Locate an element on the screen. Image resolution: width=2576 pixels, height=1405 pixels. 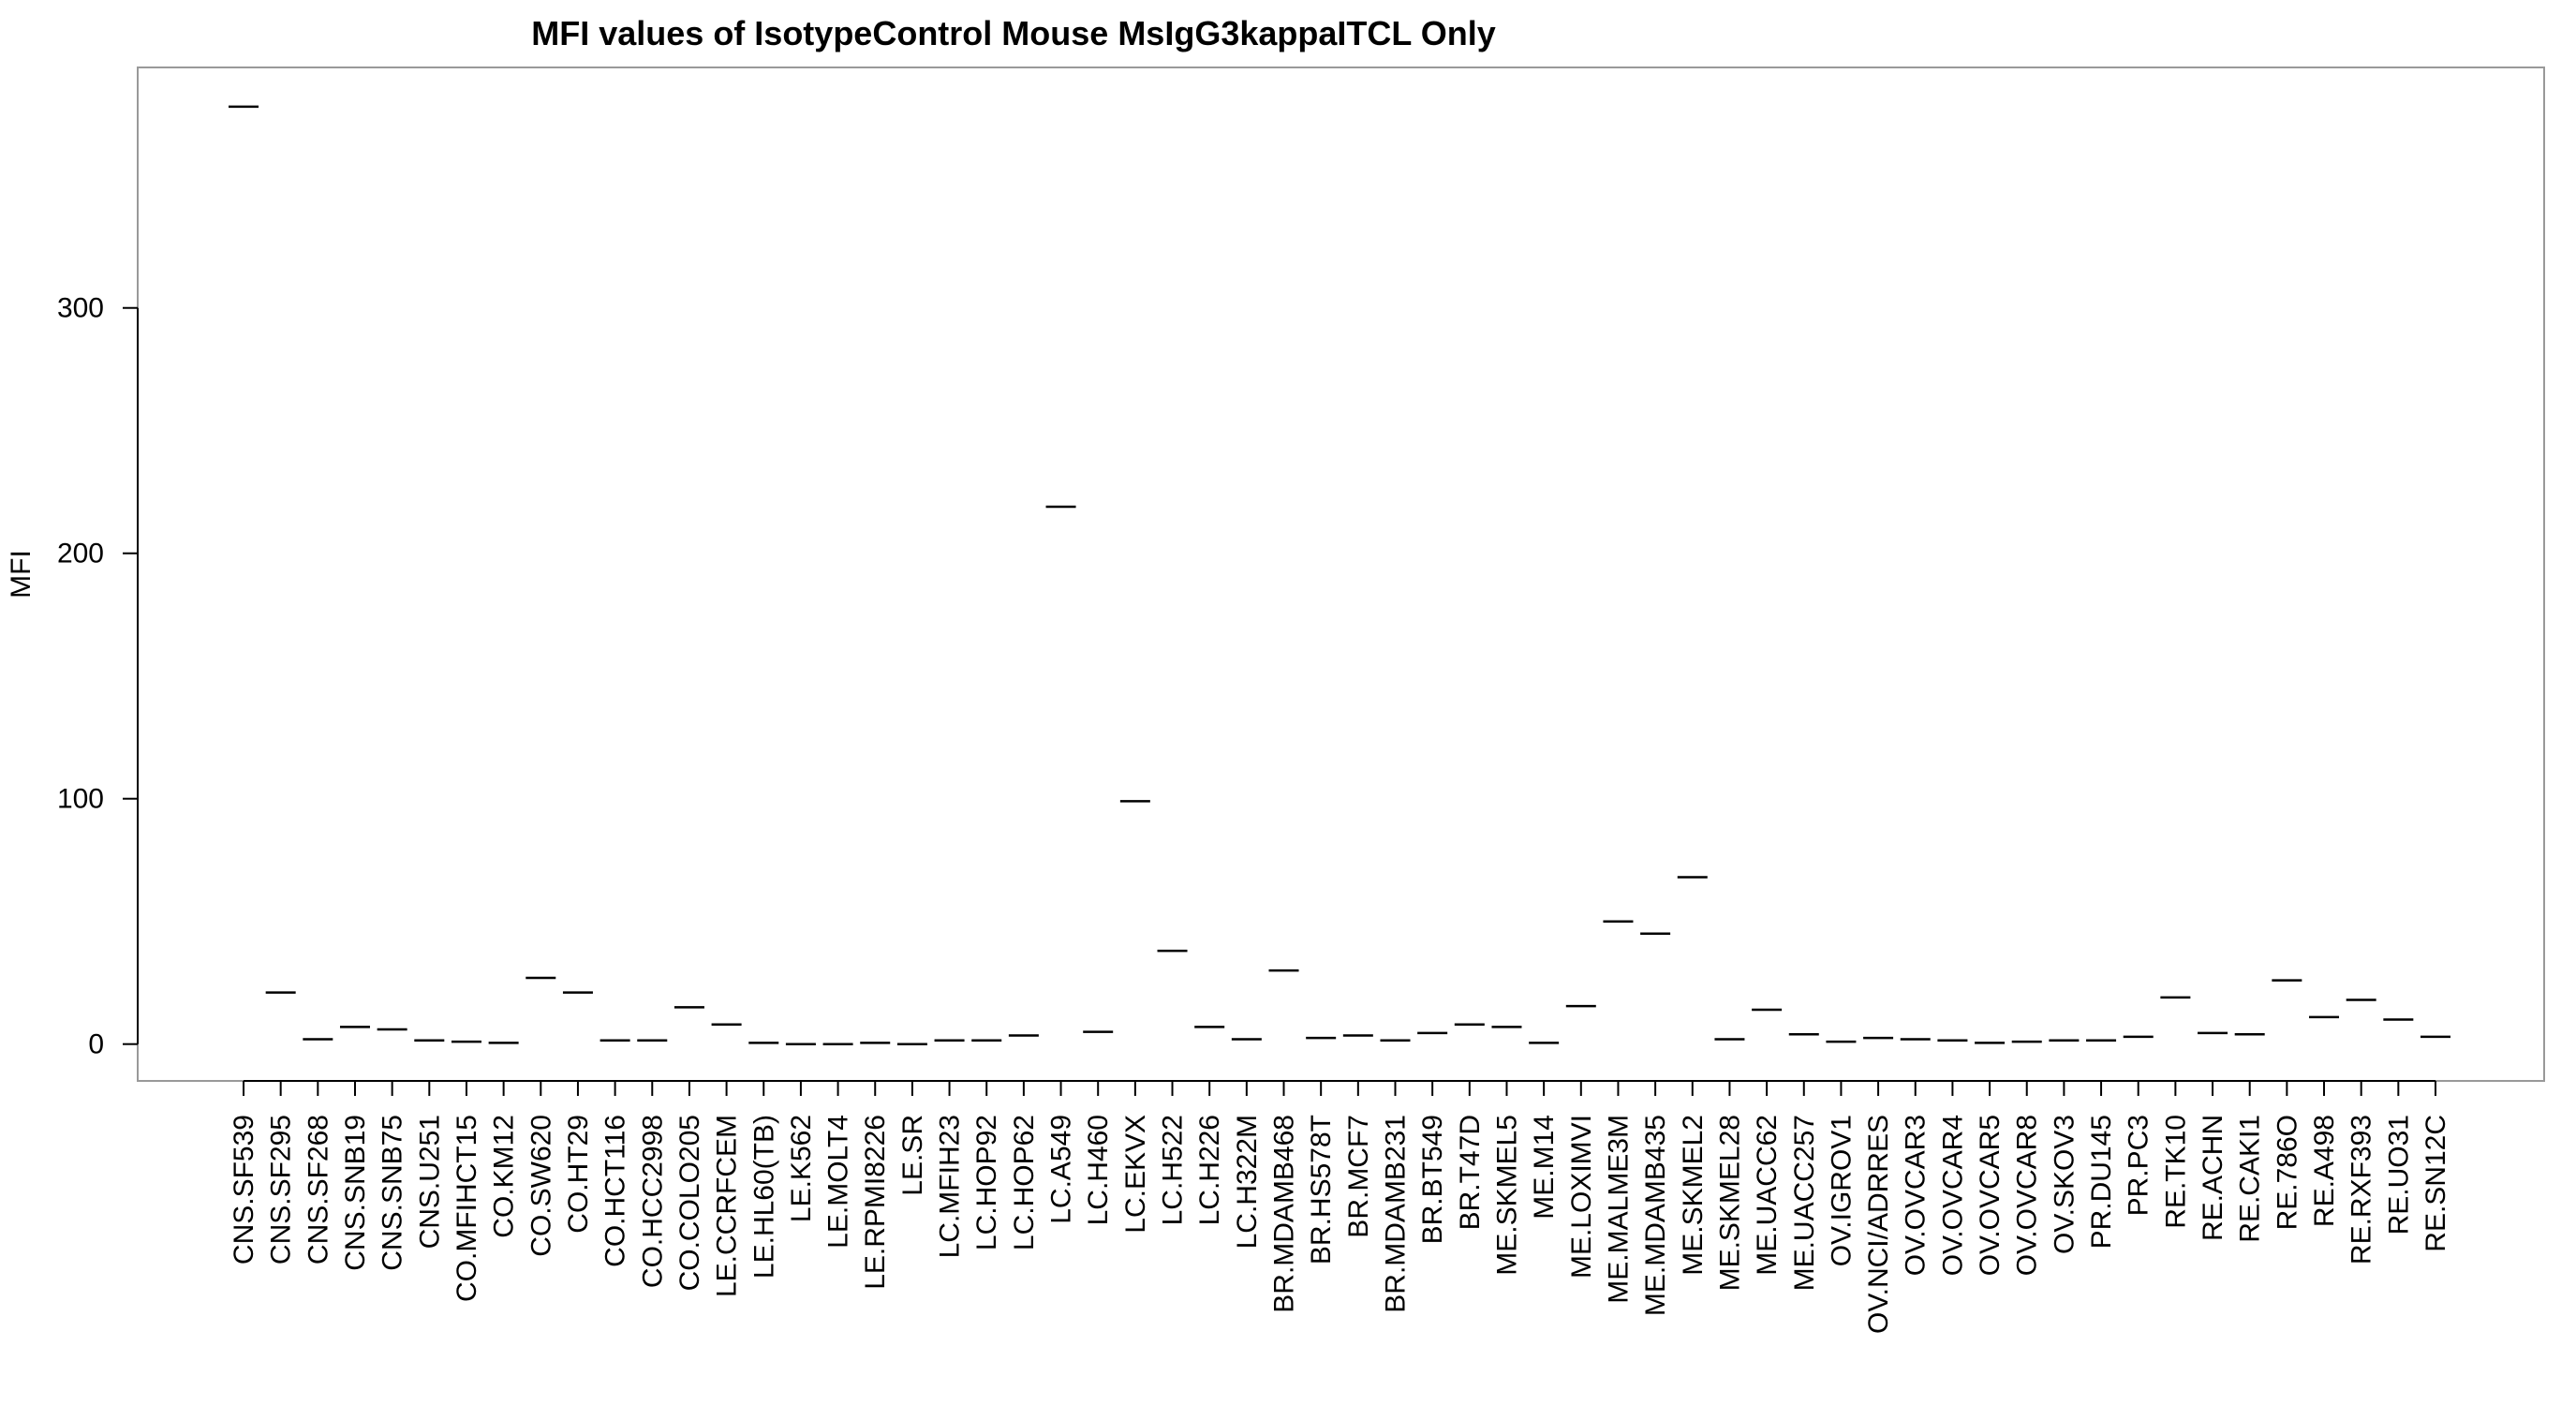
x-tick-label: BR.MCF7 is located at coordinates (1358, 1176).